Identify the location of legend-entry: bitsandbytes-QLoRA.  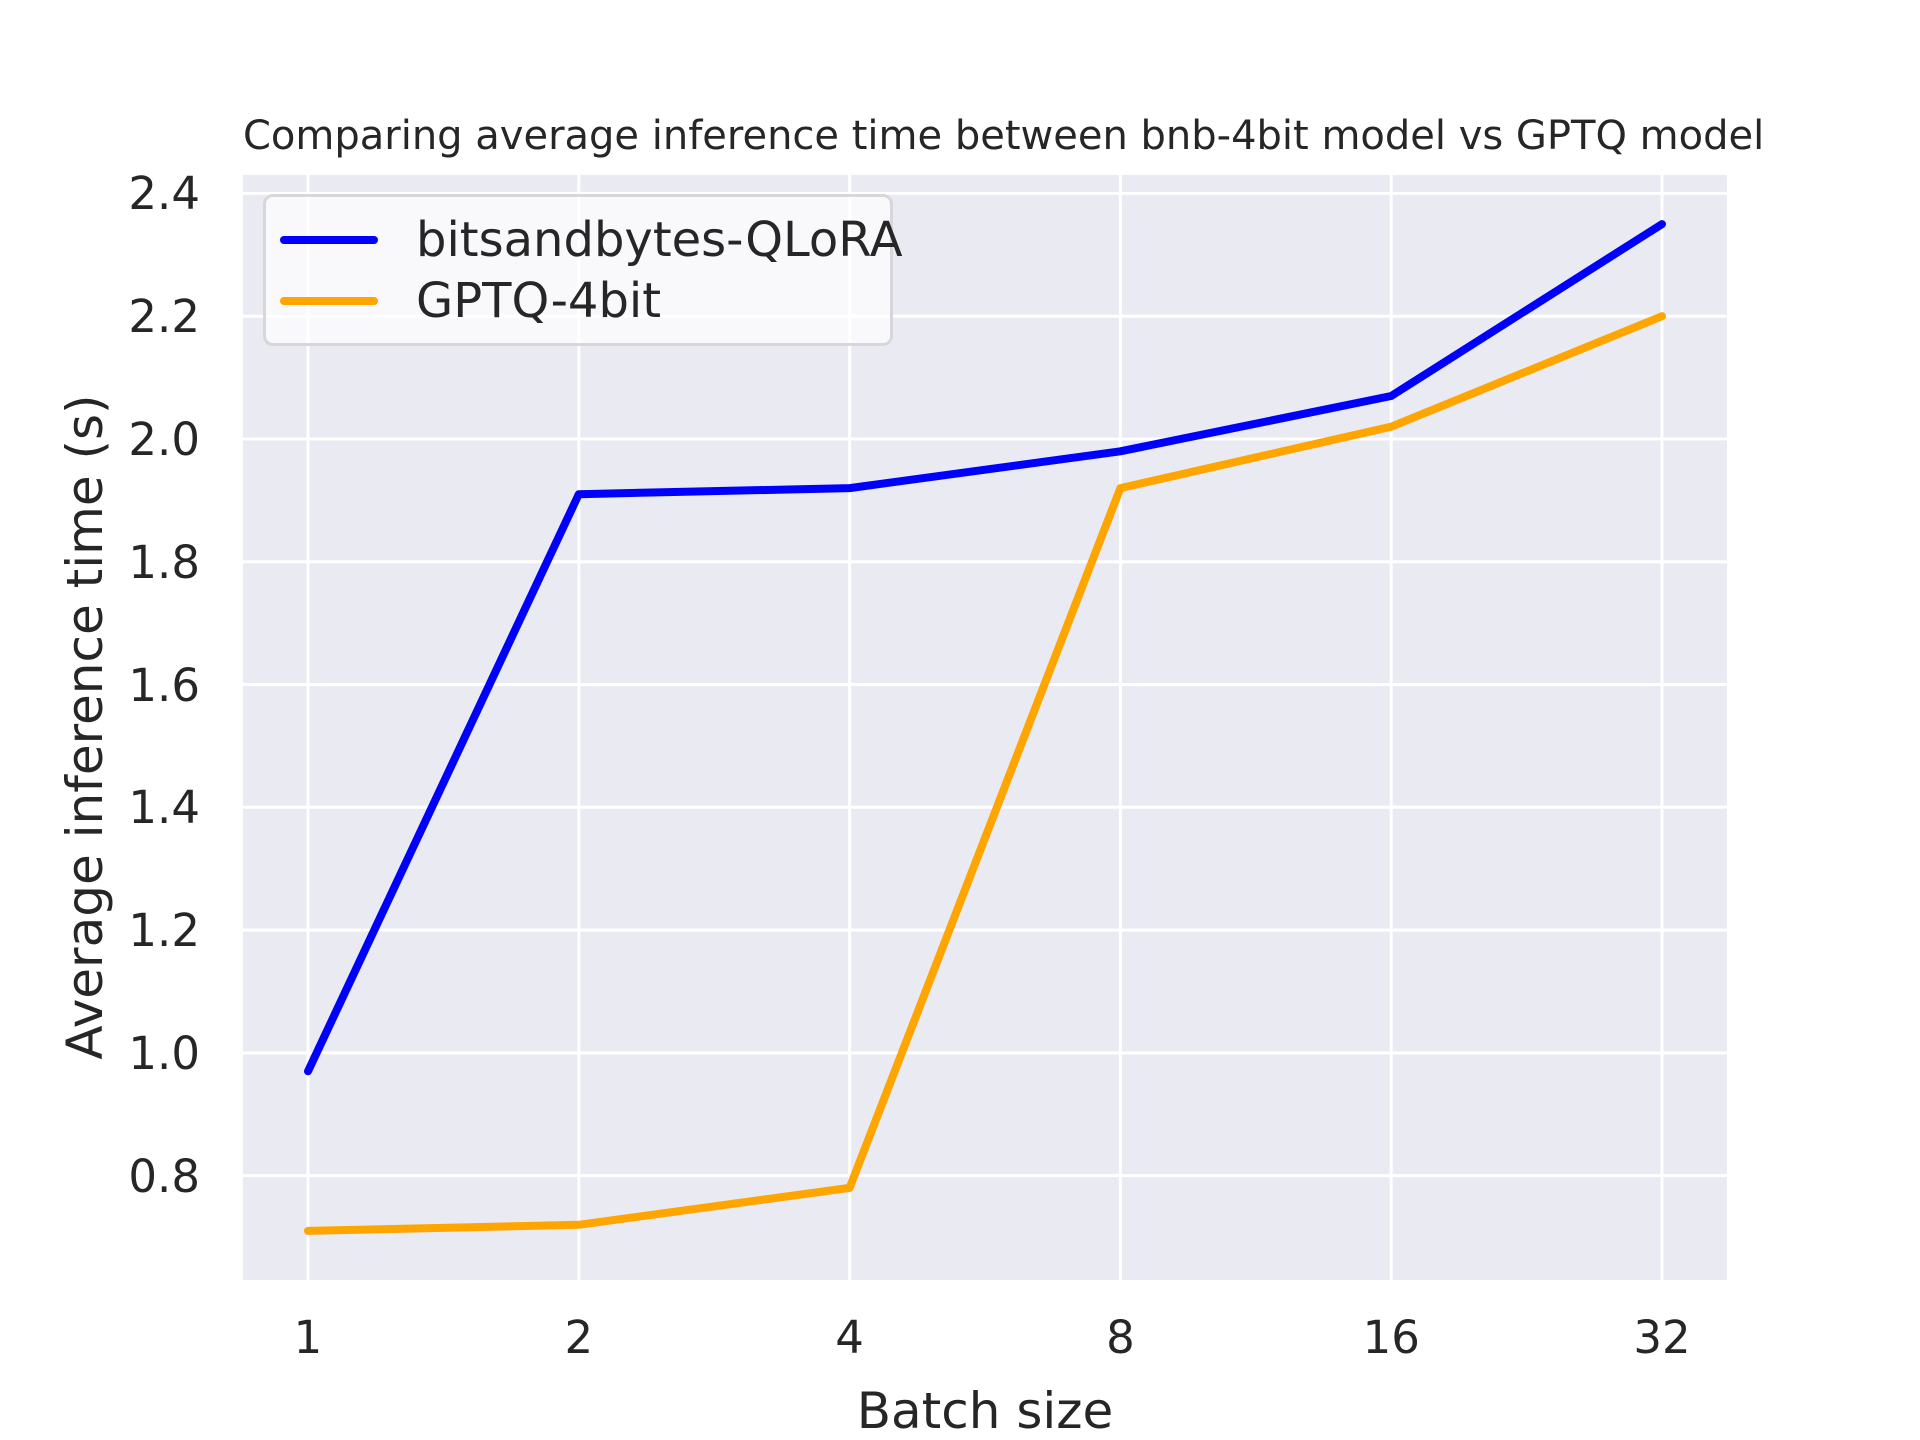
(591, 239).